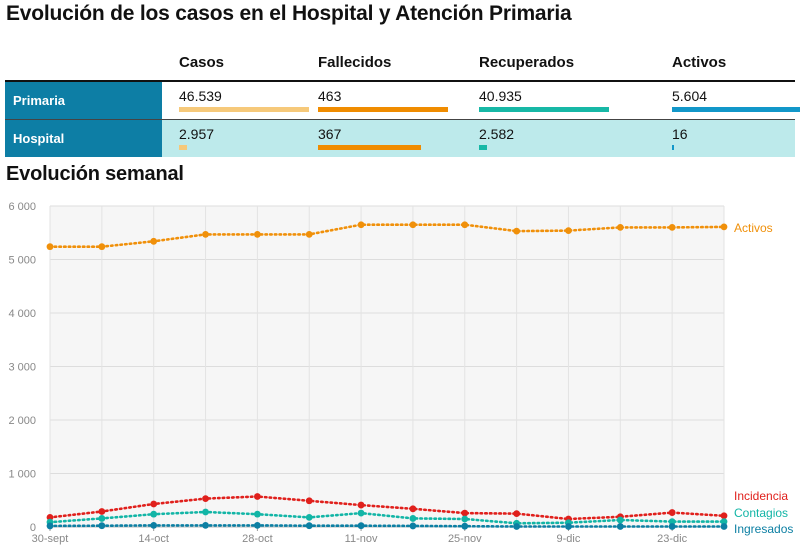 The height and width of the screenshot is (548, 800). I want to click on y-axis: 0 1 000 2 000 3 000 4 000 5 000 6 000, so click(22, 367).